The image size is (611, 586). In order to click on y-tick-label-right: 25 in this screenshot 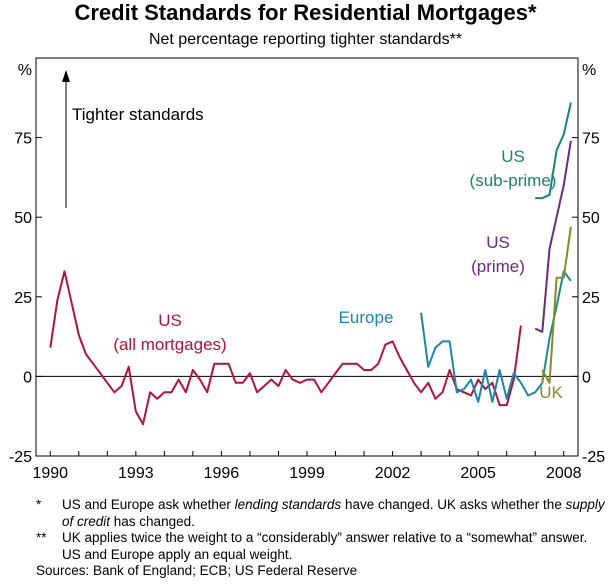, I will do `click(591, 298)`.